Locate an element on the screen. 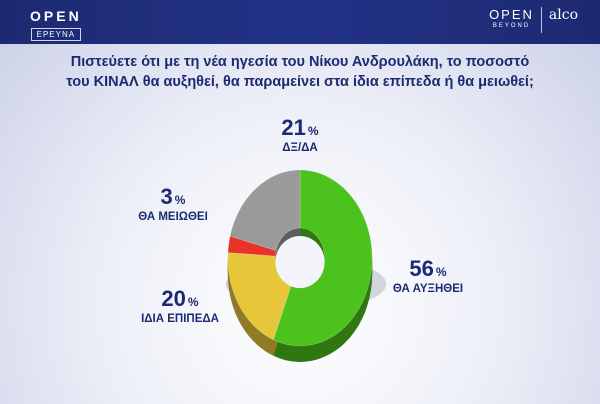 The image size is (600, 404). category-increase: ΘΑ ΑΥΞΗΘΕΙ is located at coordinates (428, 289).